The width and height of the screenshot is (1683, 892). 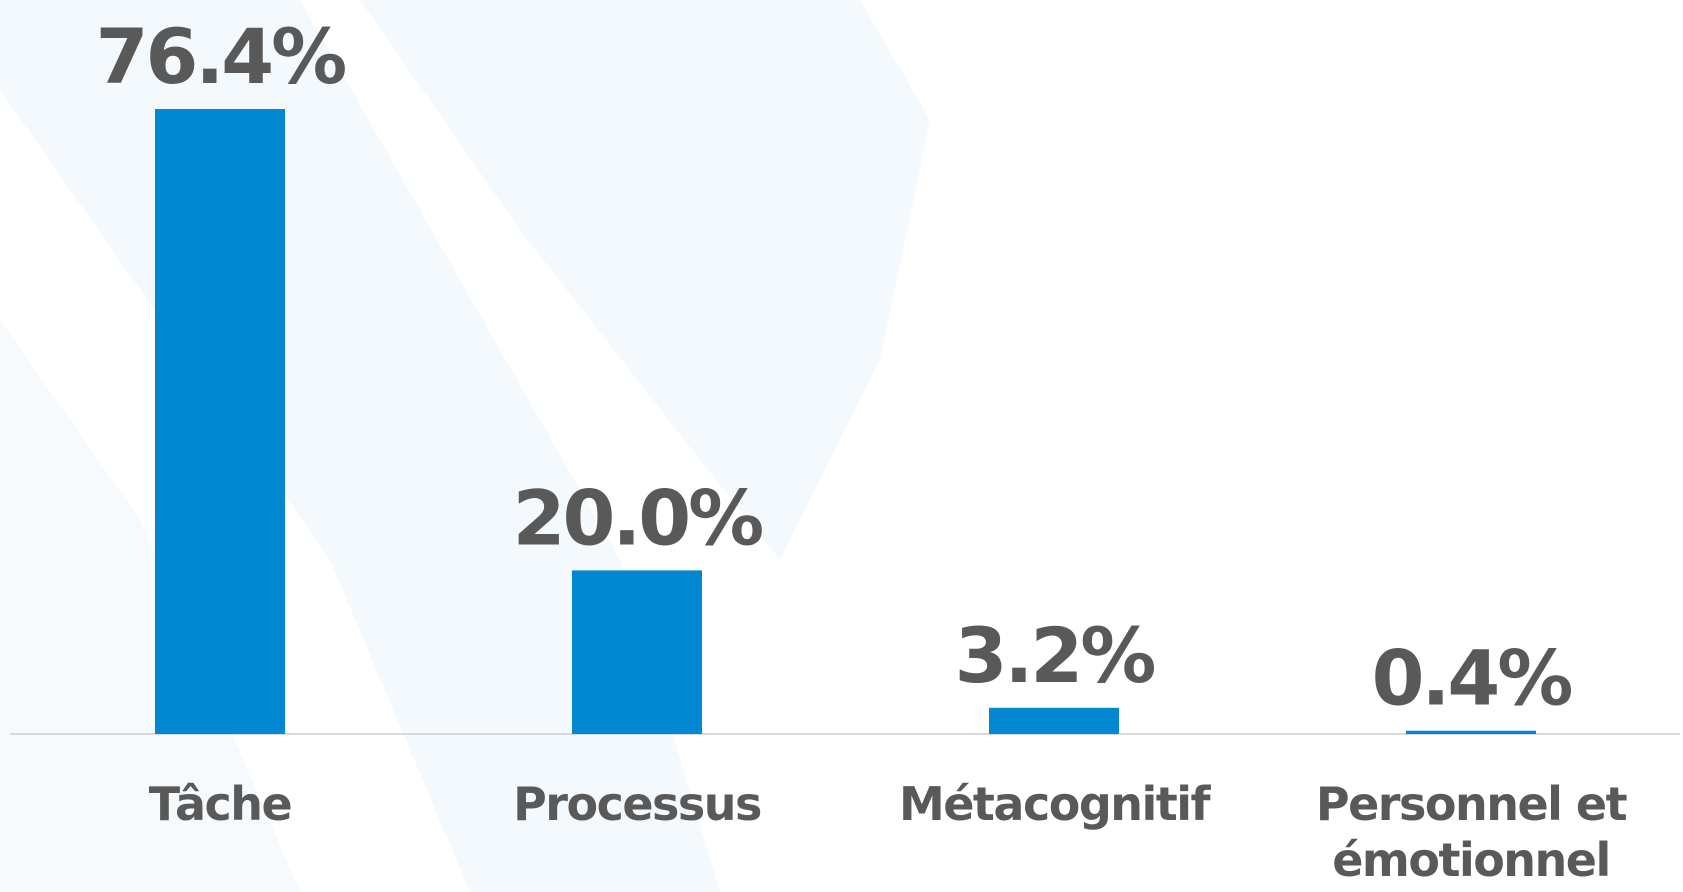 I want to click on category-label-line: Processus, so click(x=637, y=804).